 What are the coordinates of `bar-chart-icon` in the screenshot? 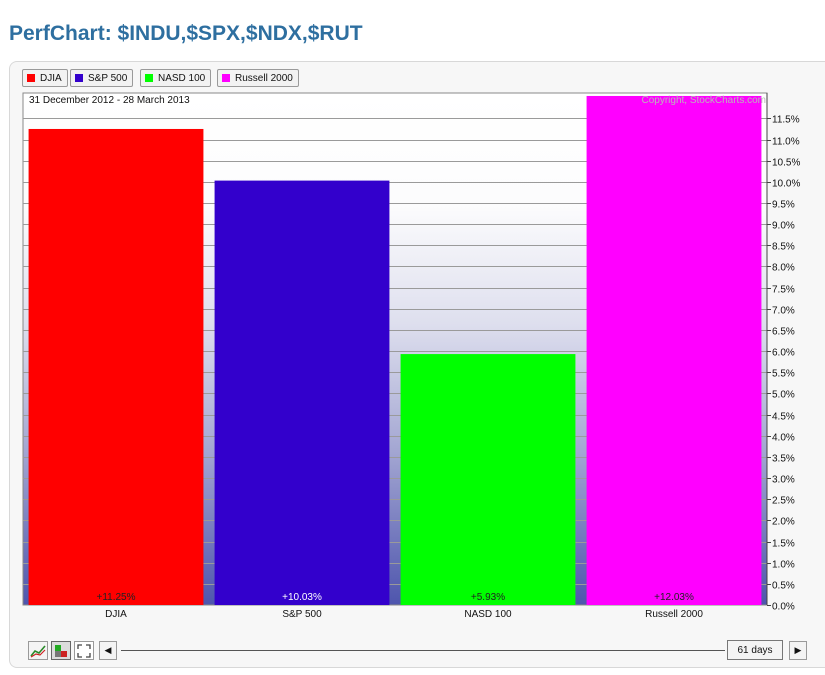 It's located at (61, 650).